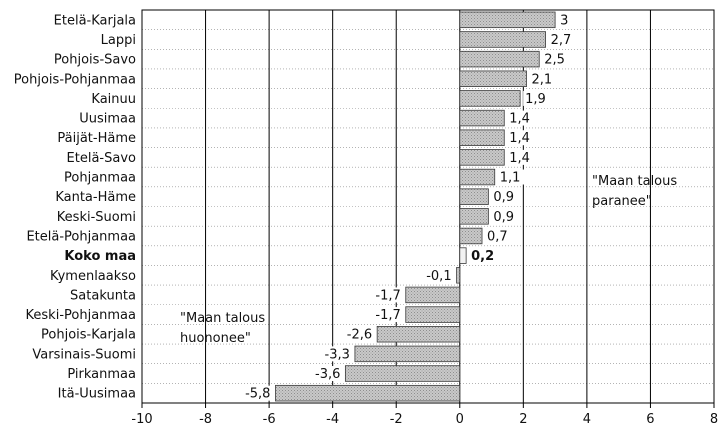  I want to click on value-label: 2,7, so click(561, 40).